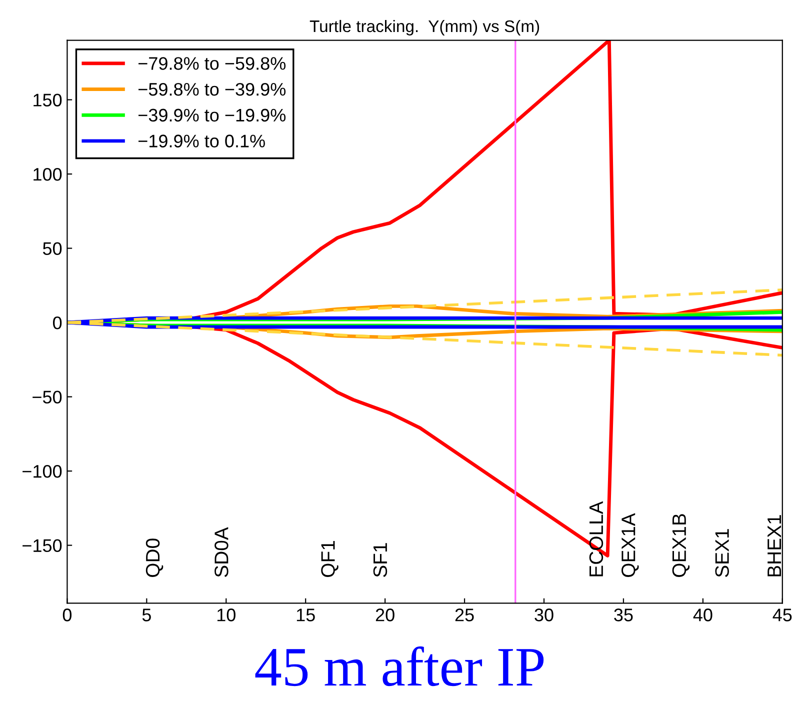 The width and height of the screenshot is (800, 708). Describe the element at coordinates (596, 538) in the screenshot. I see `annotation: ECOLLA` at that location.